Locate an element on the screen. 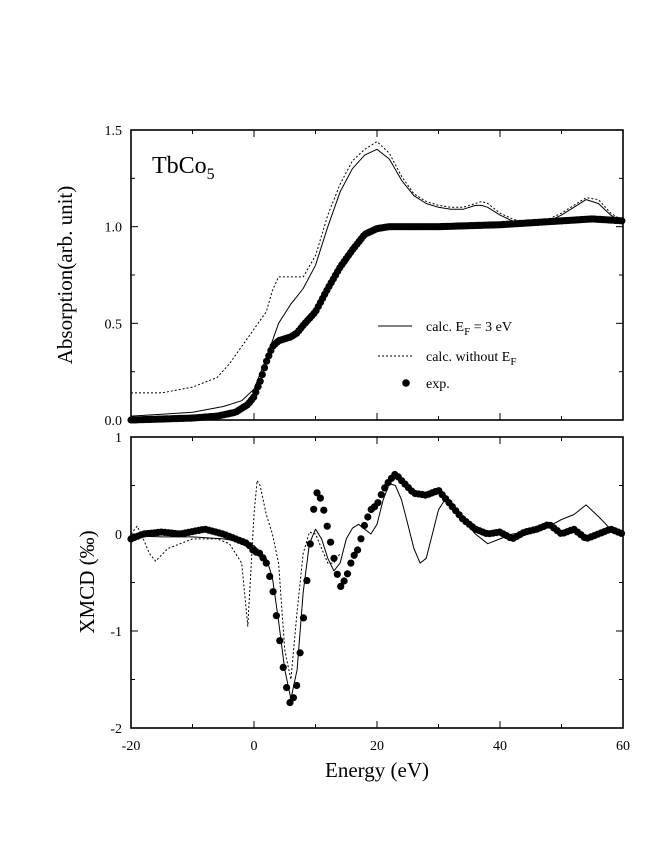 This screenshot has height=856, width=654. calc-without-ef-line is located at coordinates (235, 580).